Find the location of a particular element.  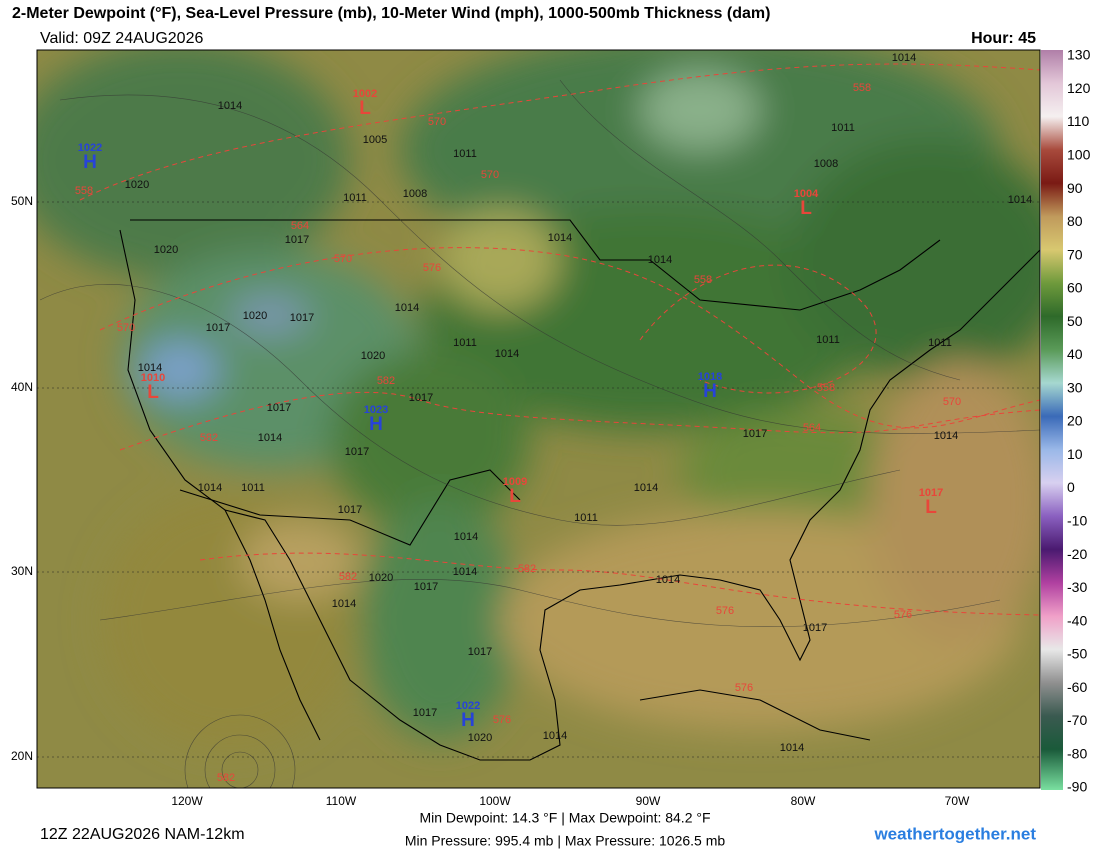

longitude-label: 70W is located at coordinates (957, 801).